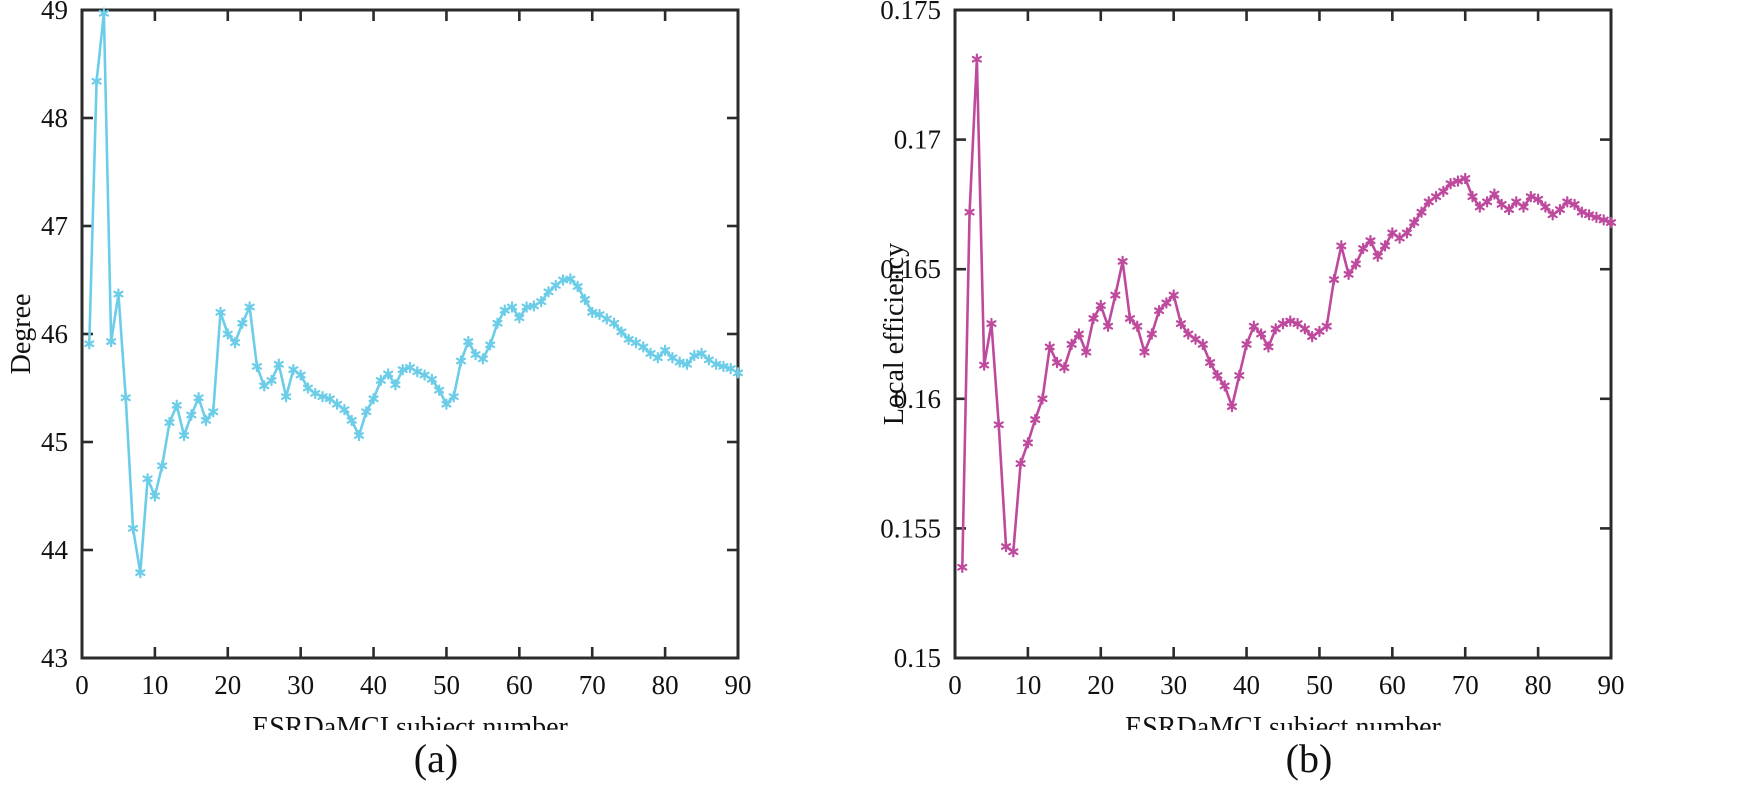 This screenshot has width=1745, height=803. I want to click on y-tick-label-a: 43, so click(54, 658).